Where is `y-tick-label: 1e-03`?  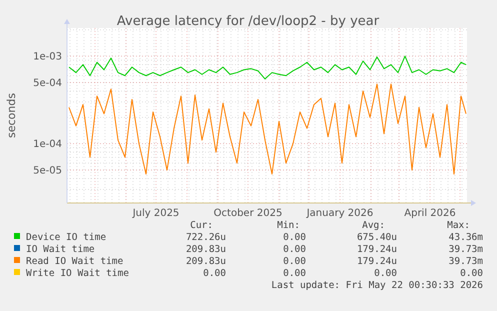
y-tick-label: 1e-03 is located at coordinates (47, 57).